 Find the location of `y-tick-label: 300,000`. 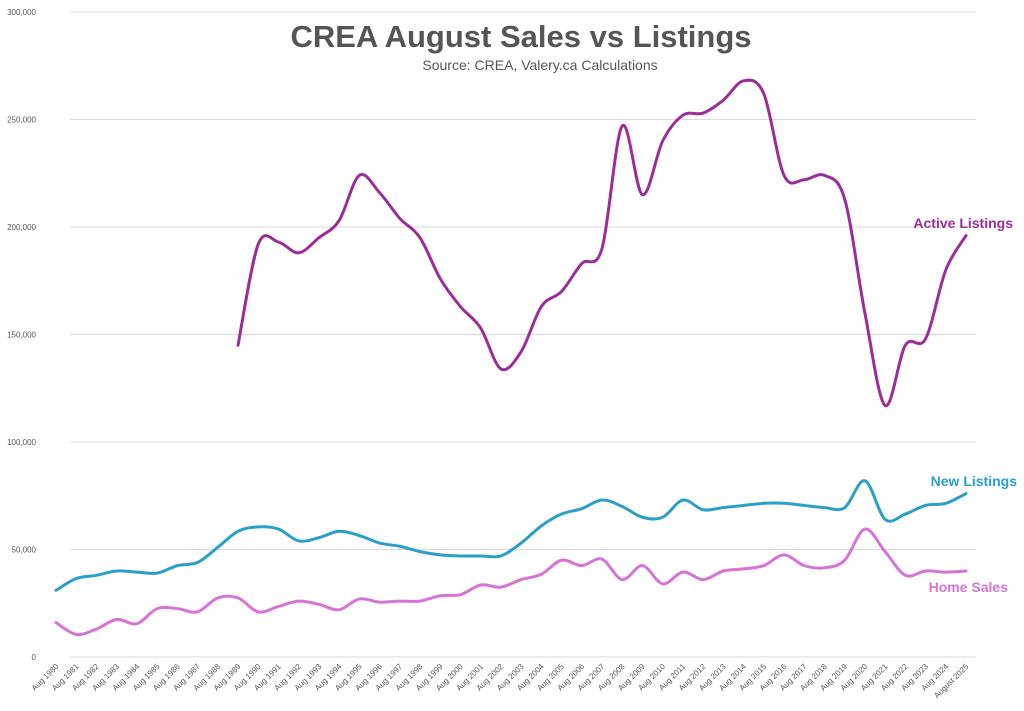

y-tick-label: 300,000 is located at coordinates (21, 12).